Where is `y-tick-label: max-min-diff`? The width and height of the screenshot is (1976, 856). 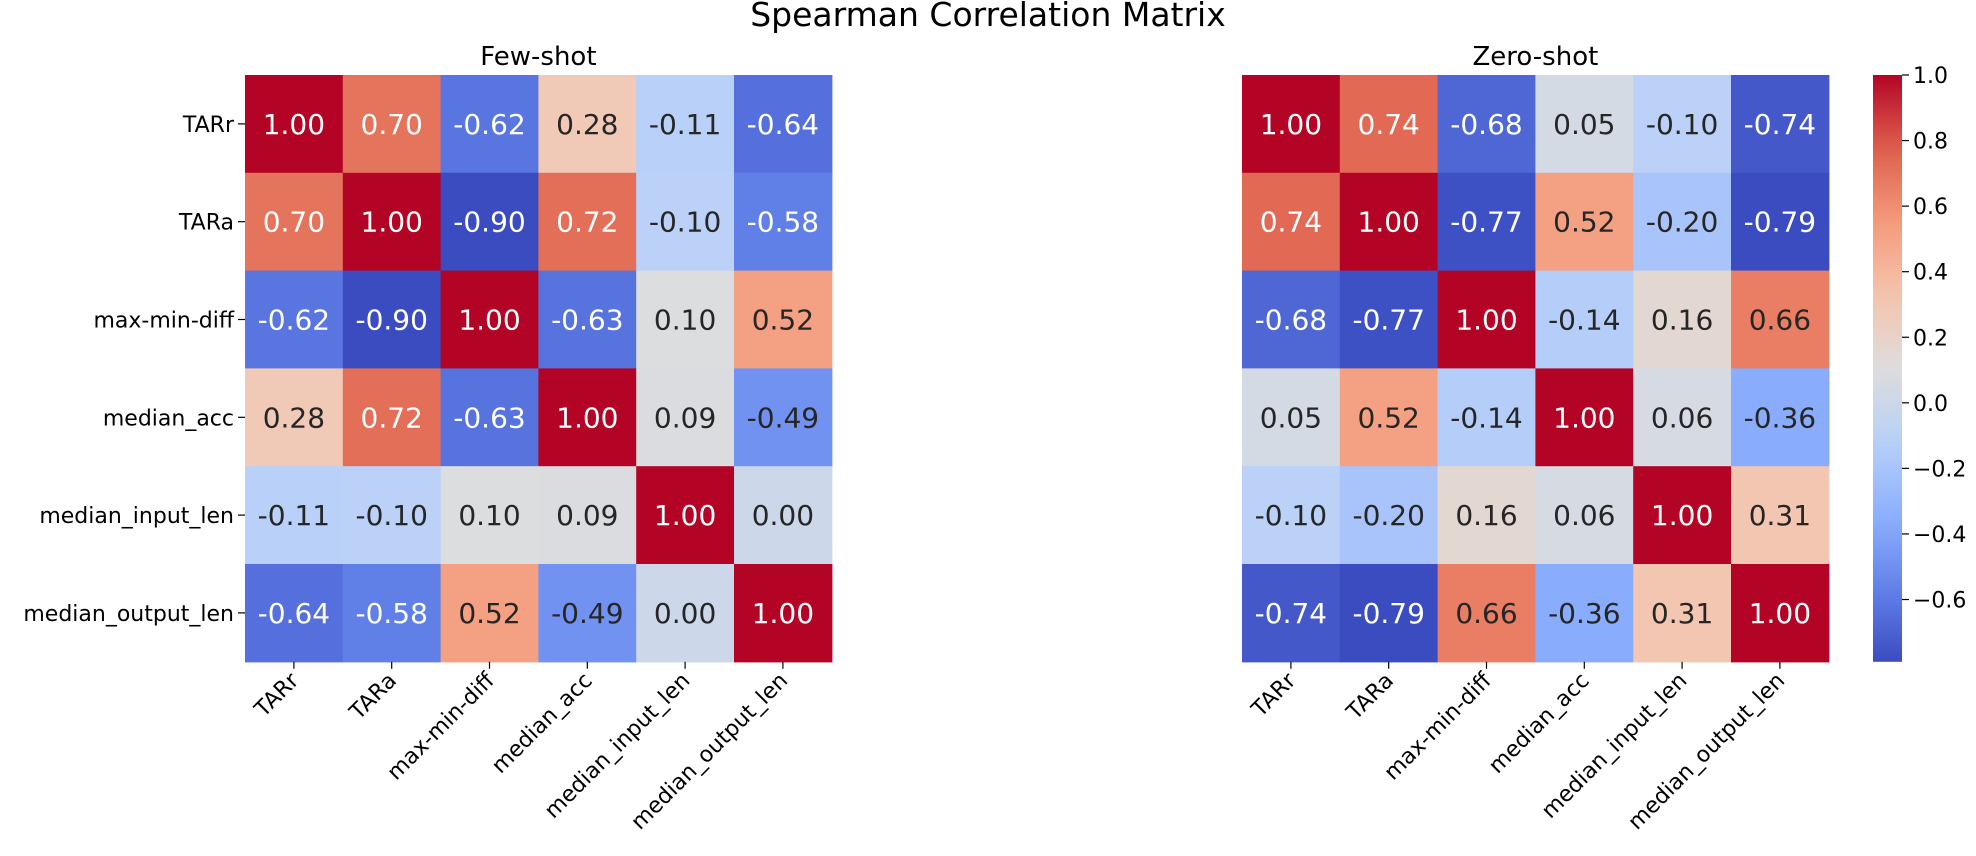
y-tick-label: max-min-diff is located at coordinates (163, 321).